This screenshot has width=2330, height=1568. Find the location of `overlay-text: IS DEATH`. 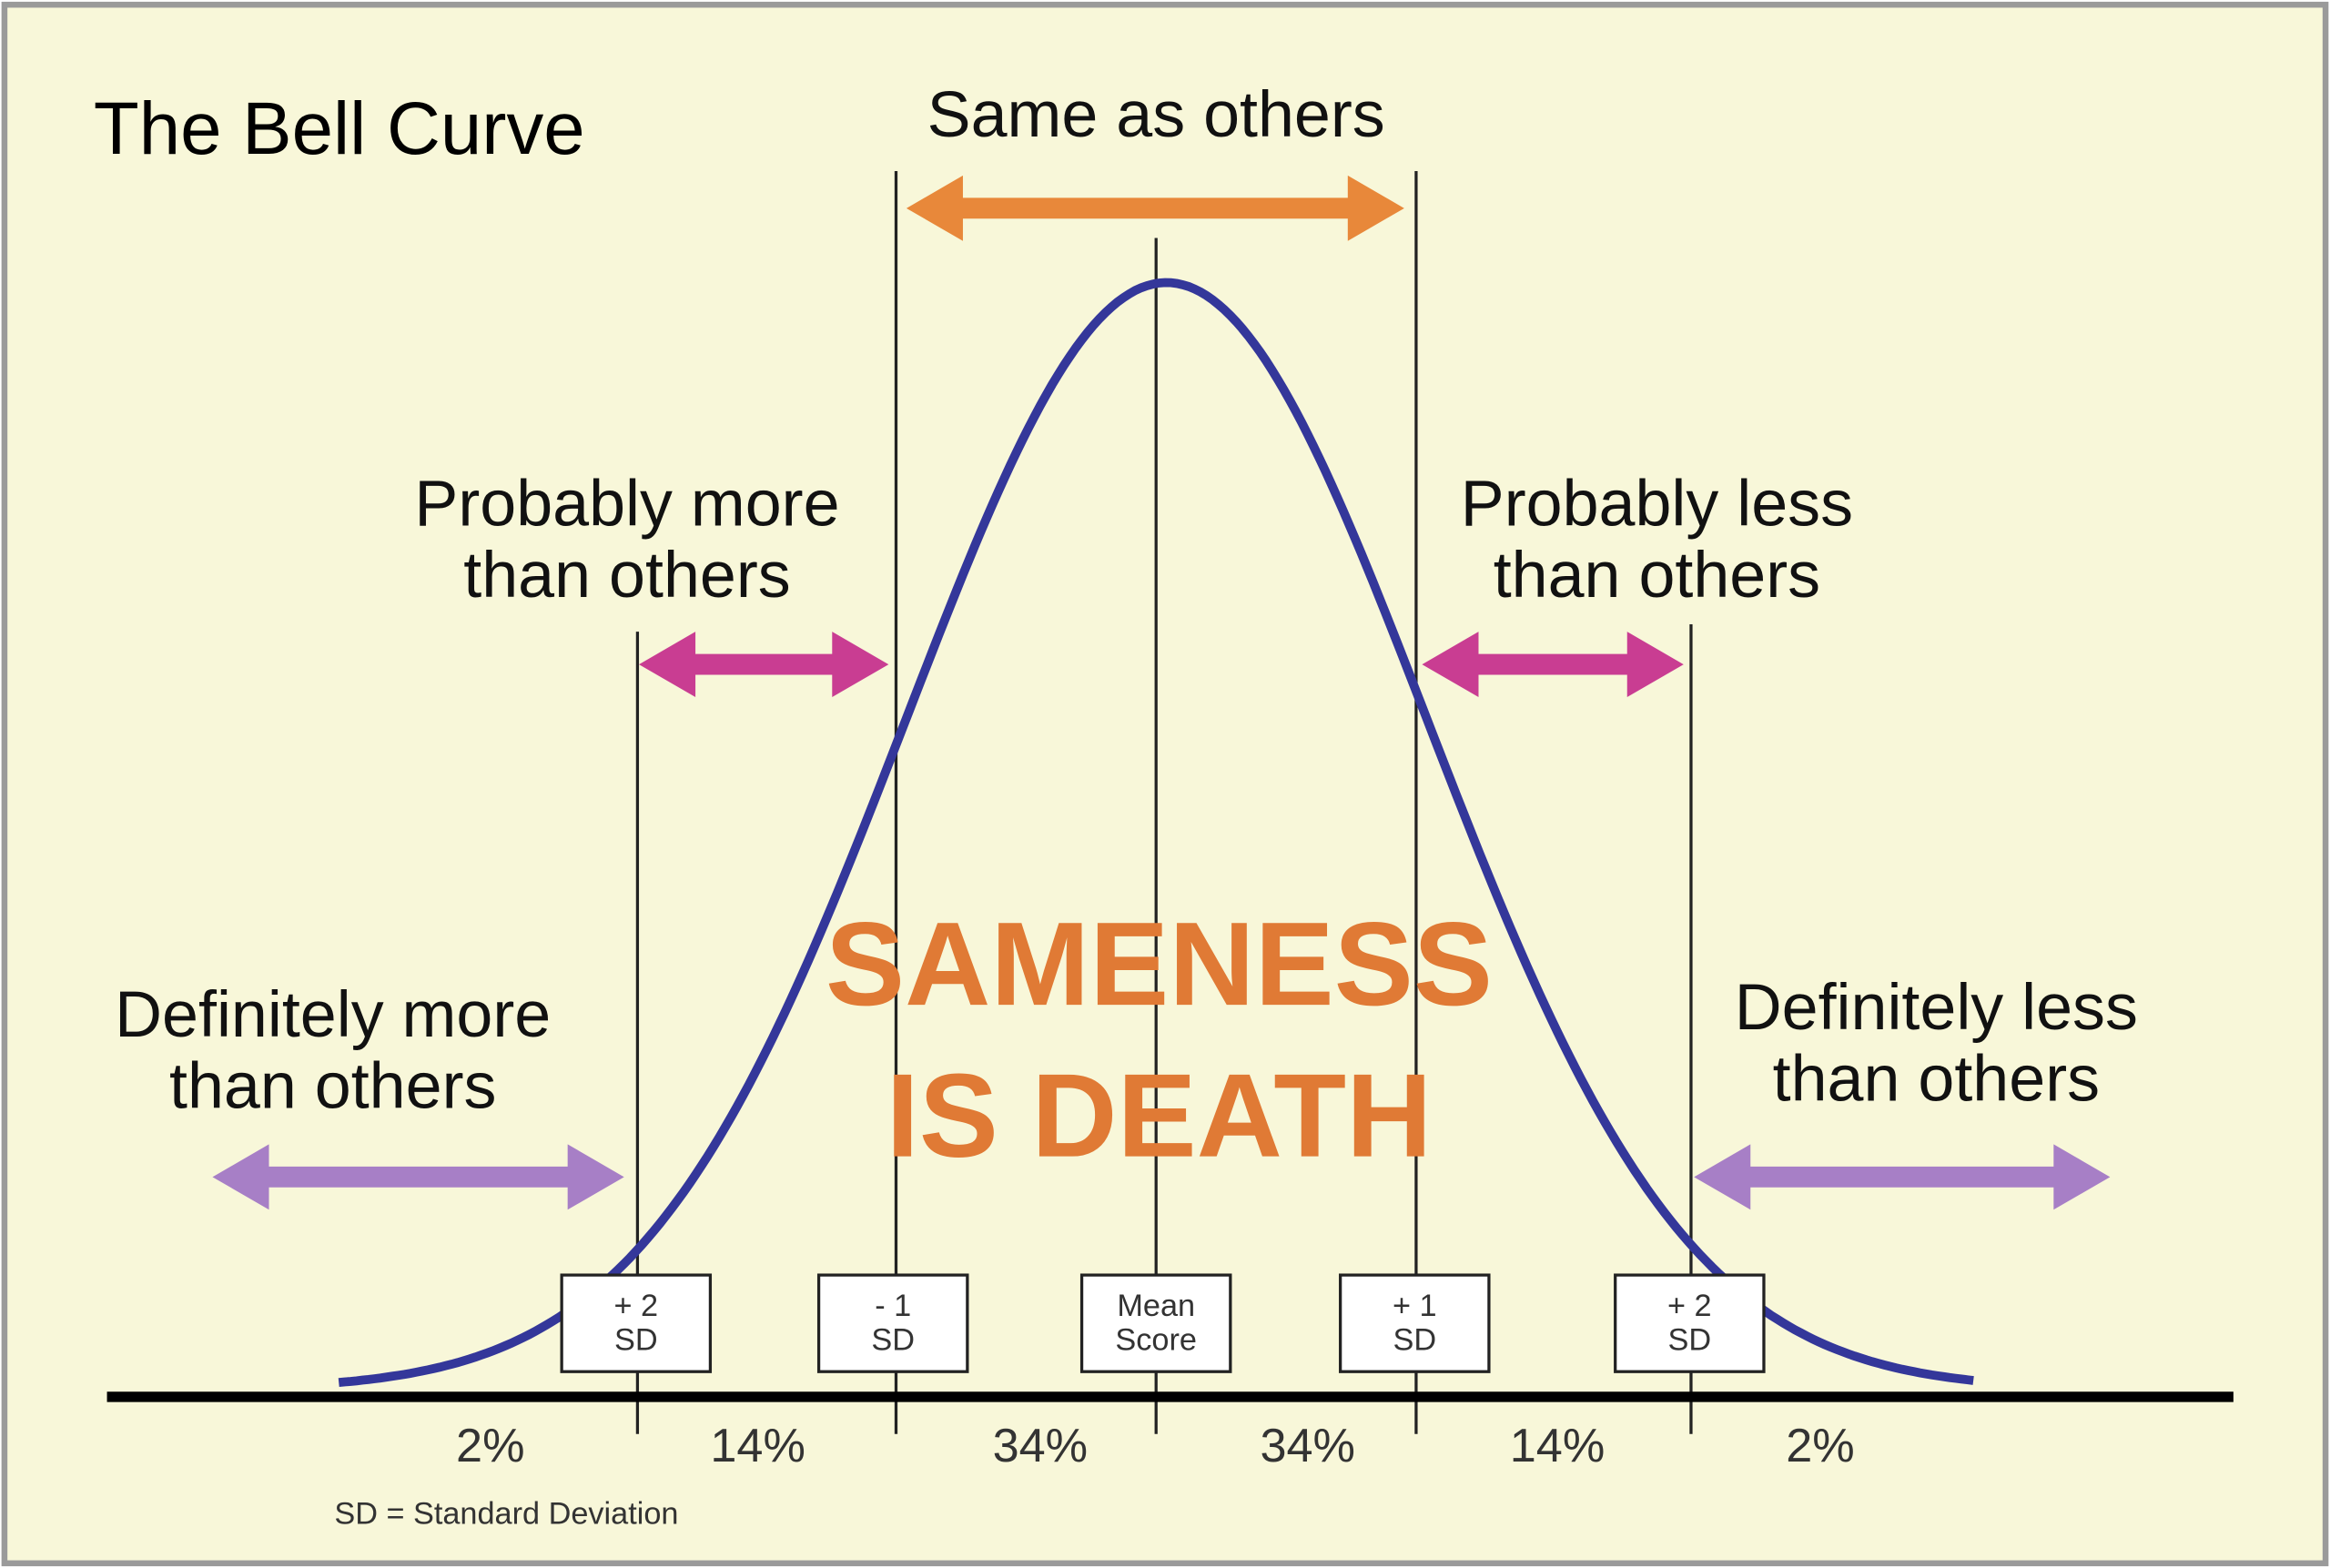

overlay-text: IS DEATH is located at coordinates (1159, 1115).